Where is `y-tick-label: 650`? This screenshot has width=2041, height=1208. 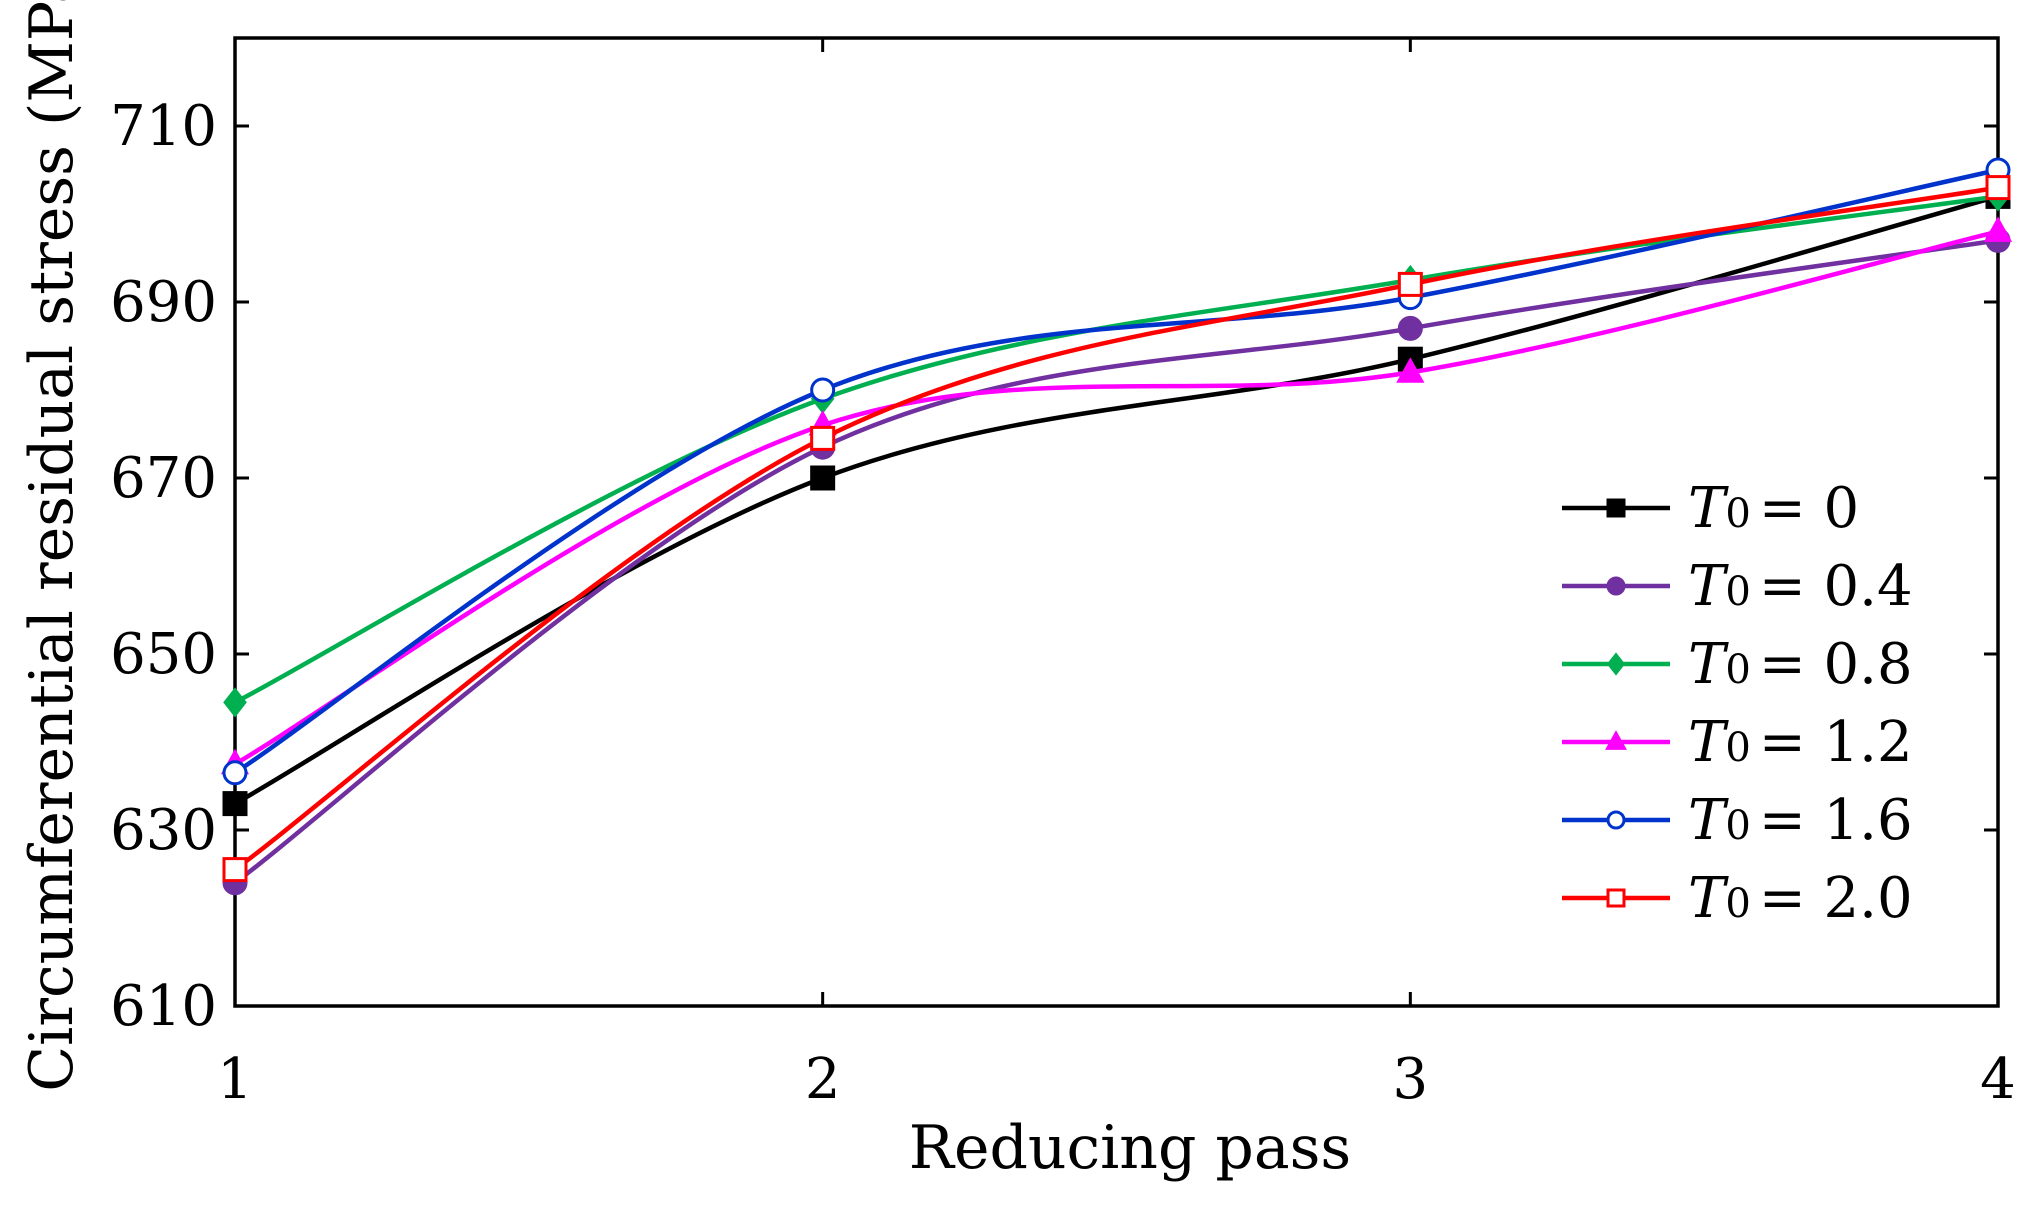
y-tick-label: 650 is located at coordinates (163, 654).